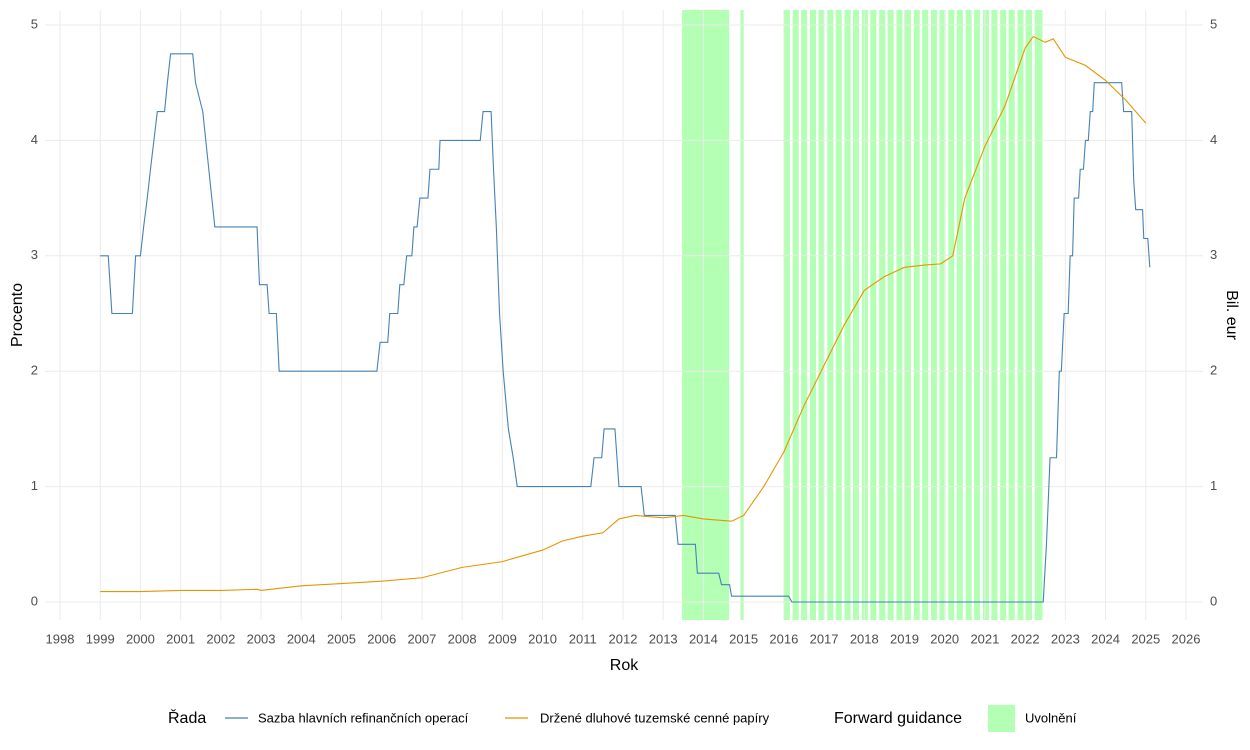 This screenshot has height=750, width=1250. What do you see at coordinates (1186, 638) in the screenshot?
I see `x-tick-label: 2026` at bounding box center [1186, 638].